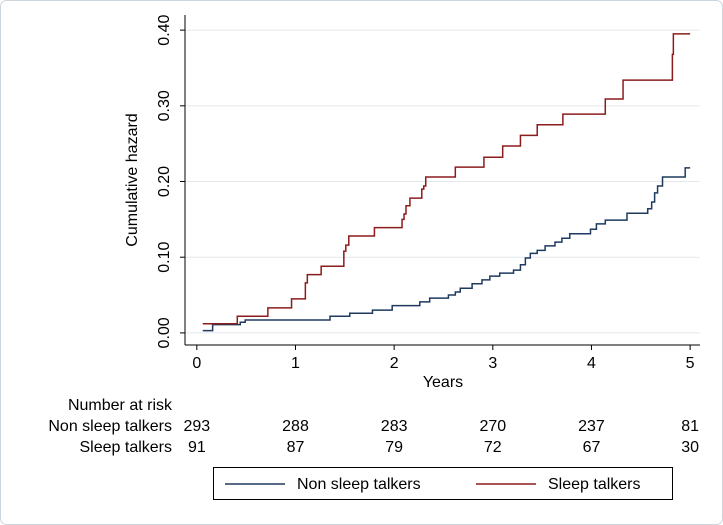 The height and width of the screenshot is (525, 723). Describe the element at coordinates (164, 257) in the screenshot. I see `y-tick-label: 0.10` at that location.